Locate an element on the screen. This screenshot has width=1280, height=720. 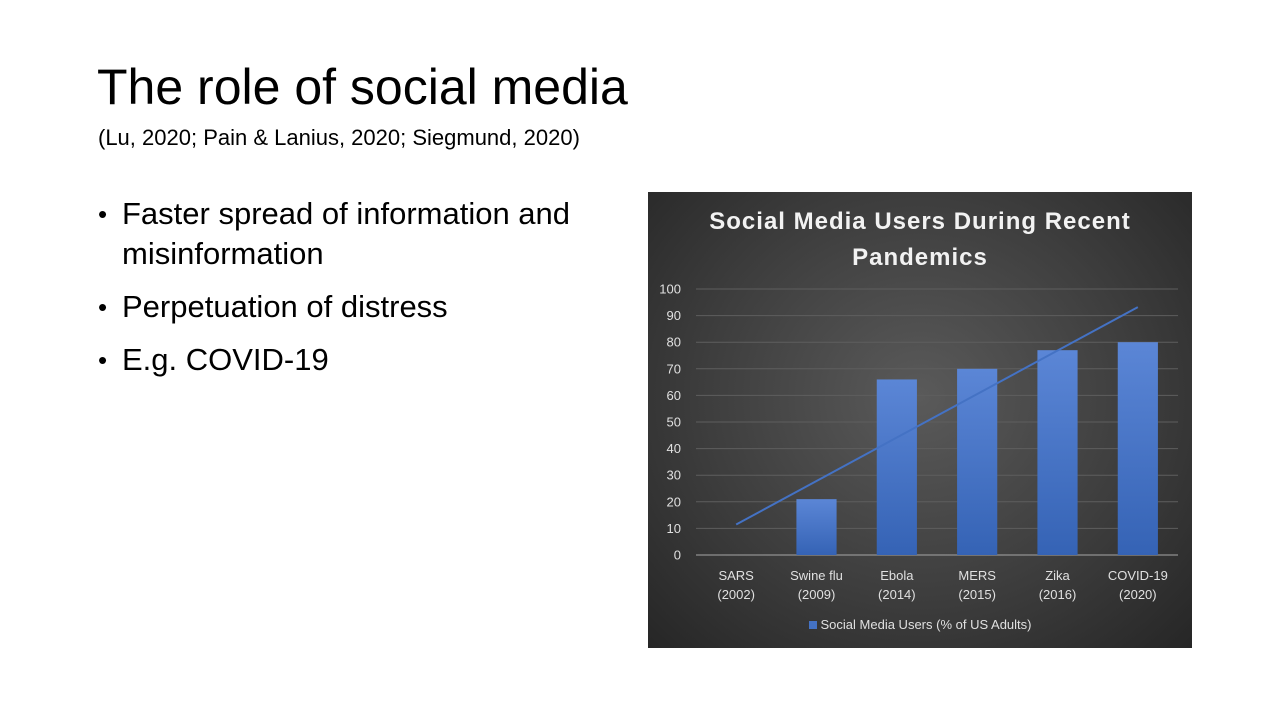
y-tick-label: 20 is located at coordinates (674, 501).